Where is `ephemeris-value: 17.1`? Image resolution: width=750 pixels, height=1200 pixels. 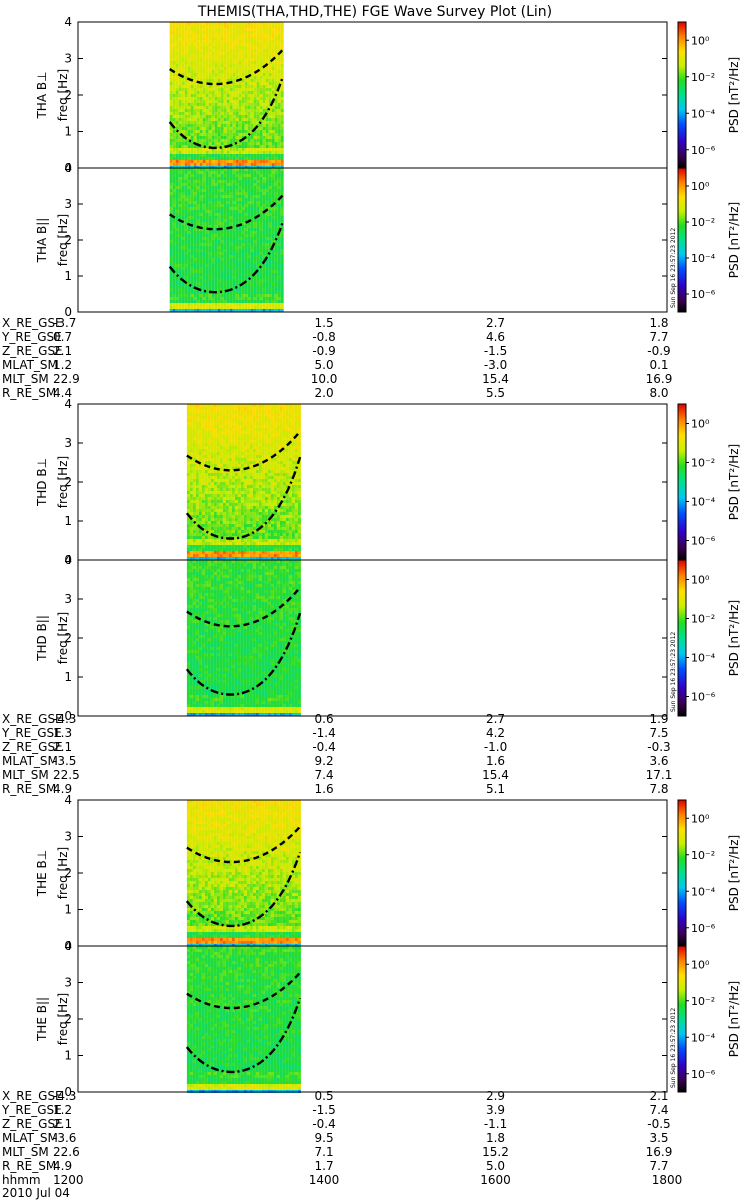 ephemeris-value: 17.1 is located at coordinates (659, 775).